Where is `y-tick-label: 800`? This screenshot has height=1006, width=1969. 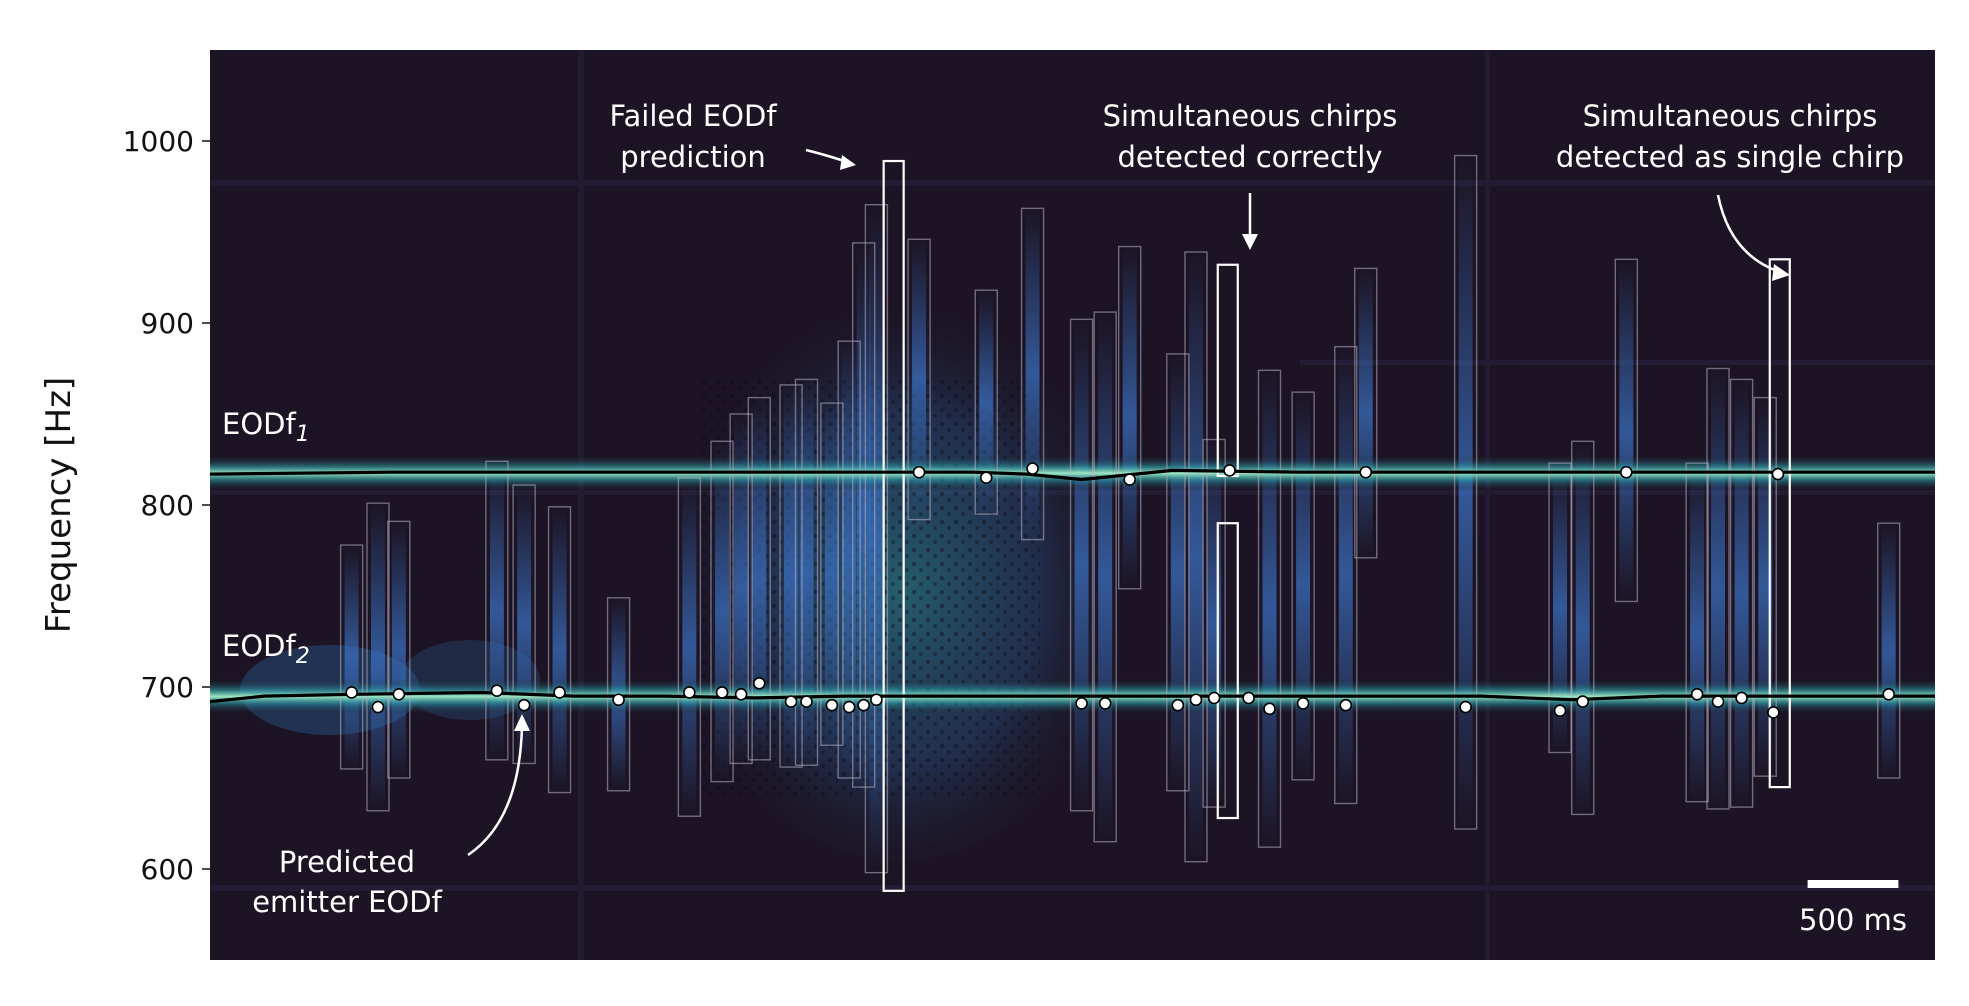 y-tick-label: 800 is located at coordinates (167, 505).